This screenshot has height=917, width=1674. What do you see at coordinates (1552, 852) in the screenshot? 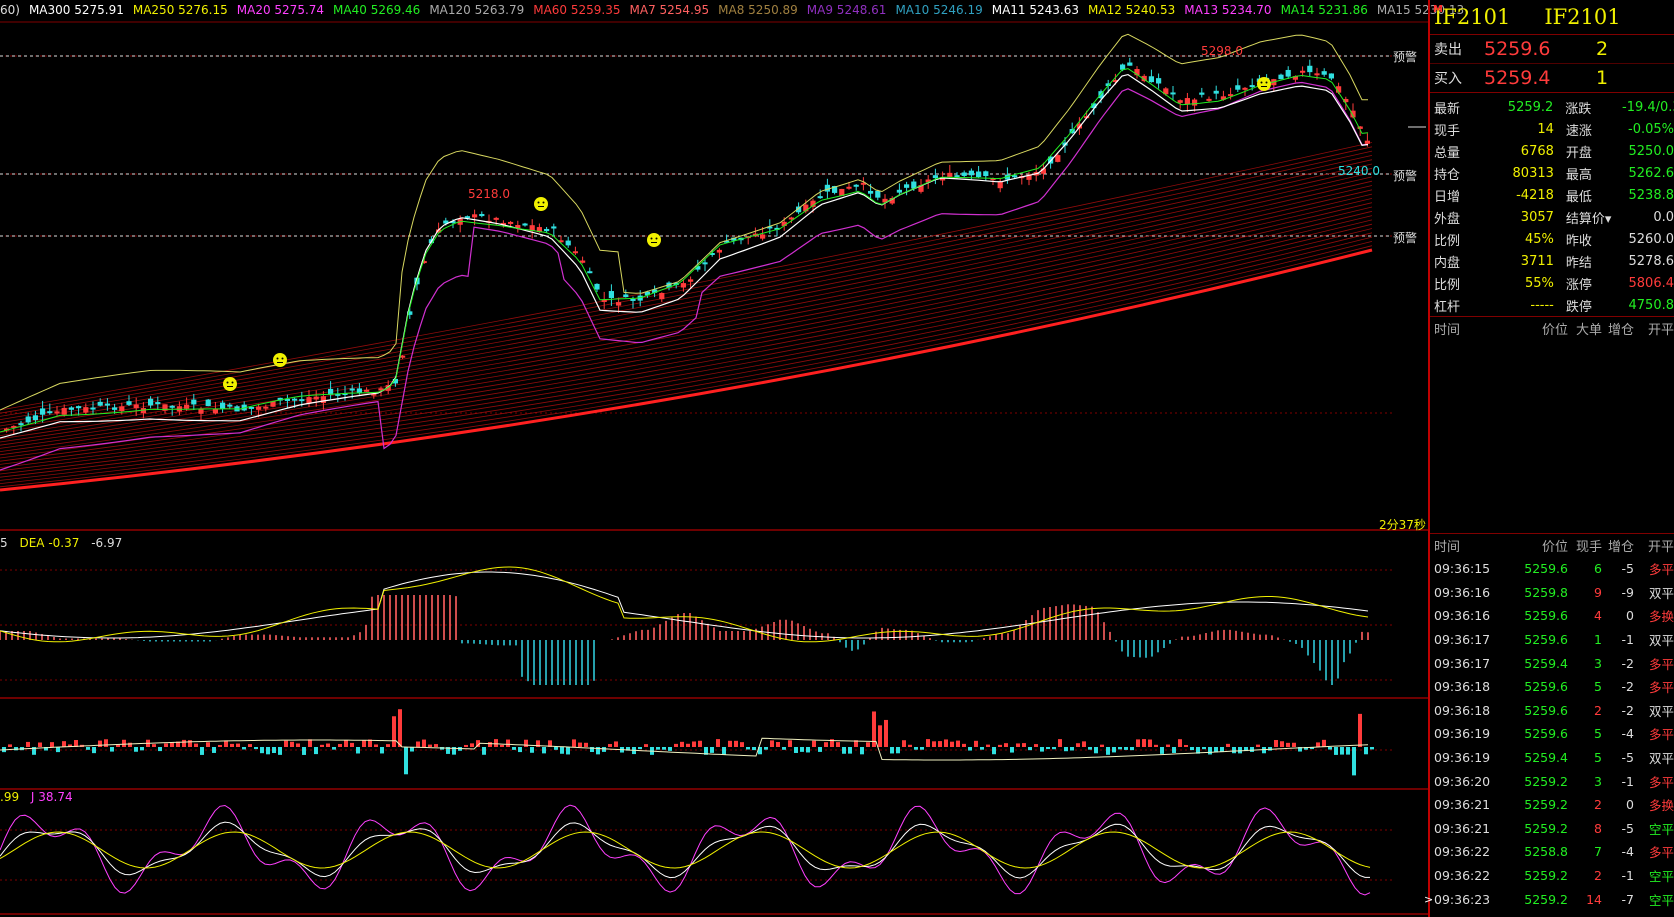
I see `tick-row: 09:36:22 5258.8 7 -4 多平` at bounding box center [1552, 852].